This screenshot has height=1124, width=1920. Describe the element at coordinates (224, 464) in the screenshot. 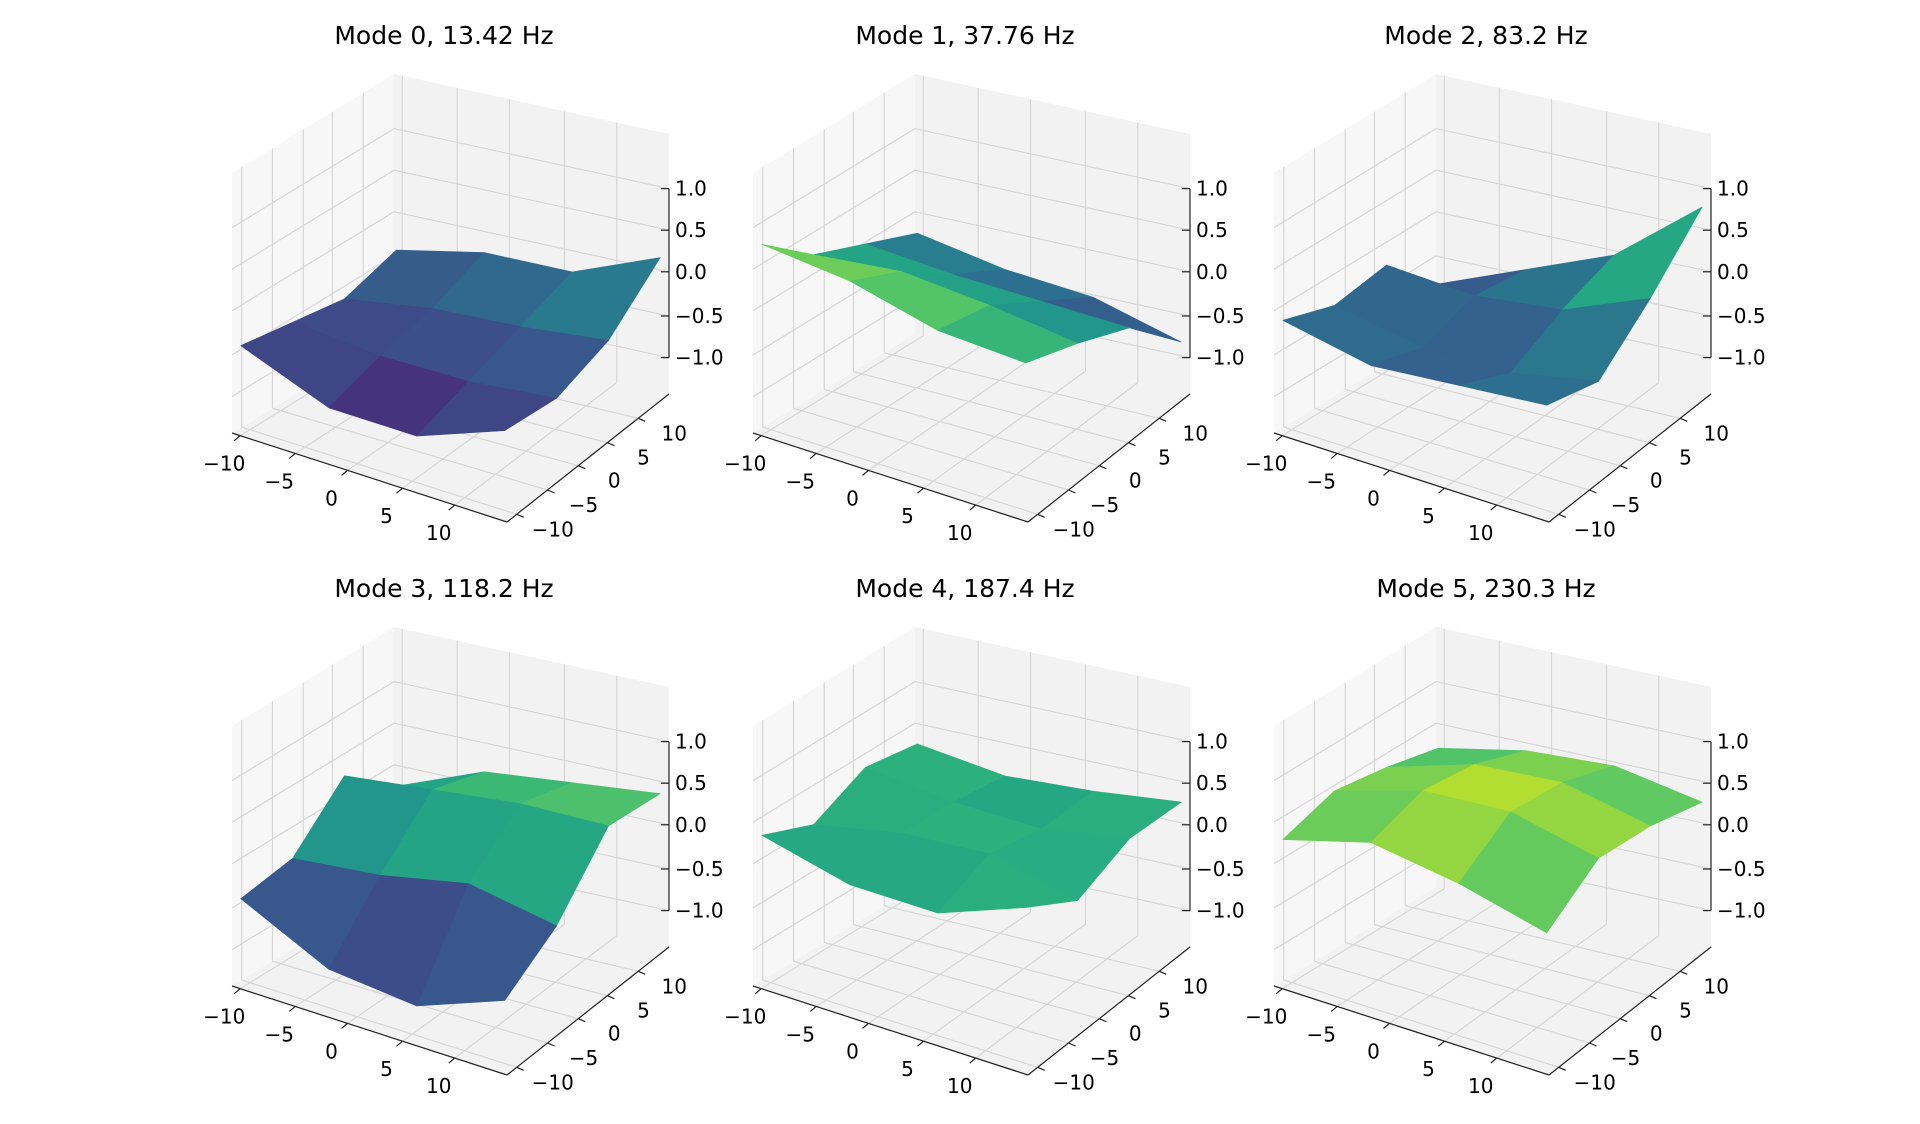

I see `x-tick-label-0: −10` at that location.